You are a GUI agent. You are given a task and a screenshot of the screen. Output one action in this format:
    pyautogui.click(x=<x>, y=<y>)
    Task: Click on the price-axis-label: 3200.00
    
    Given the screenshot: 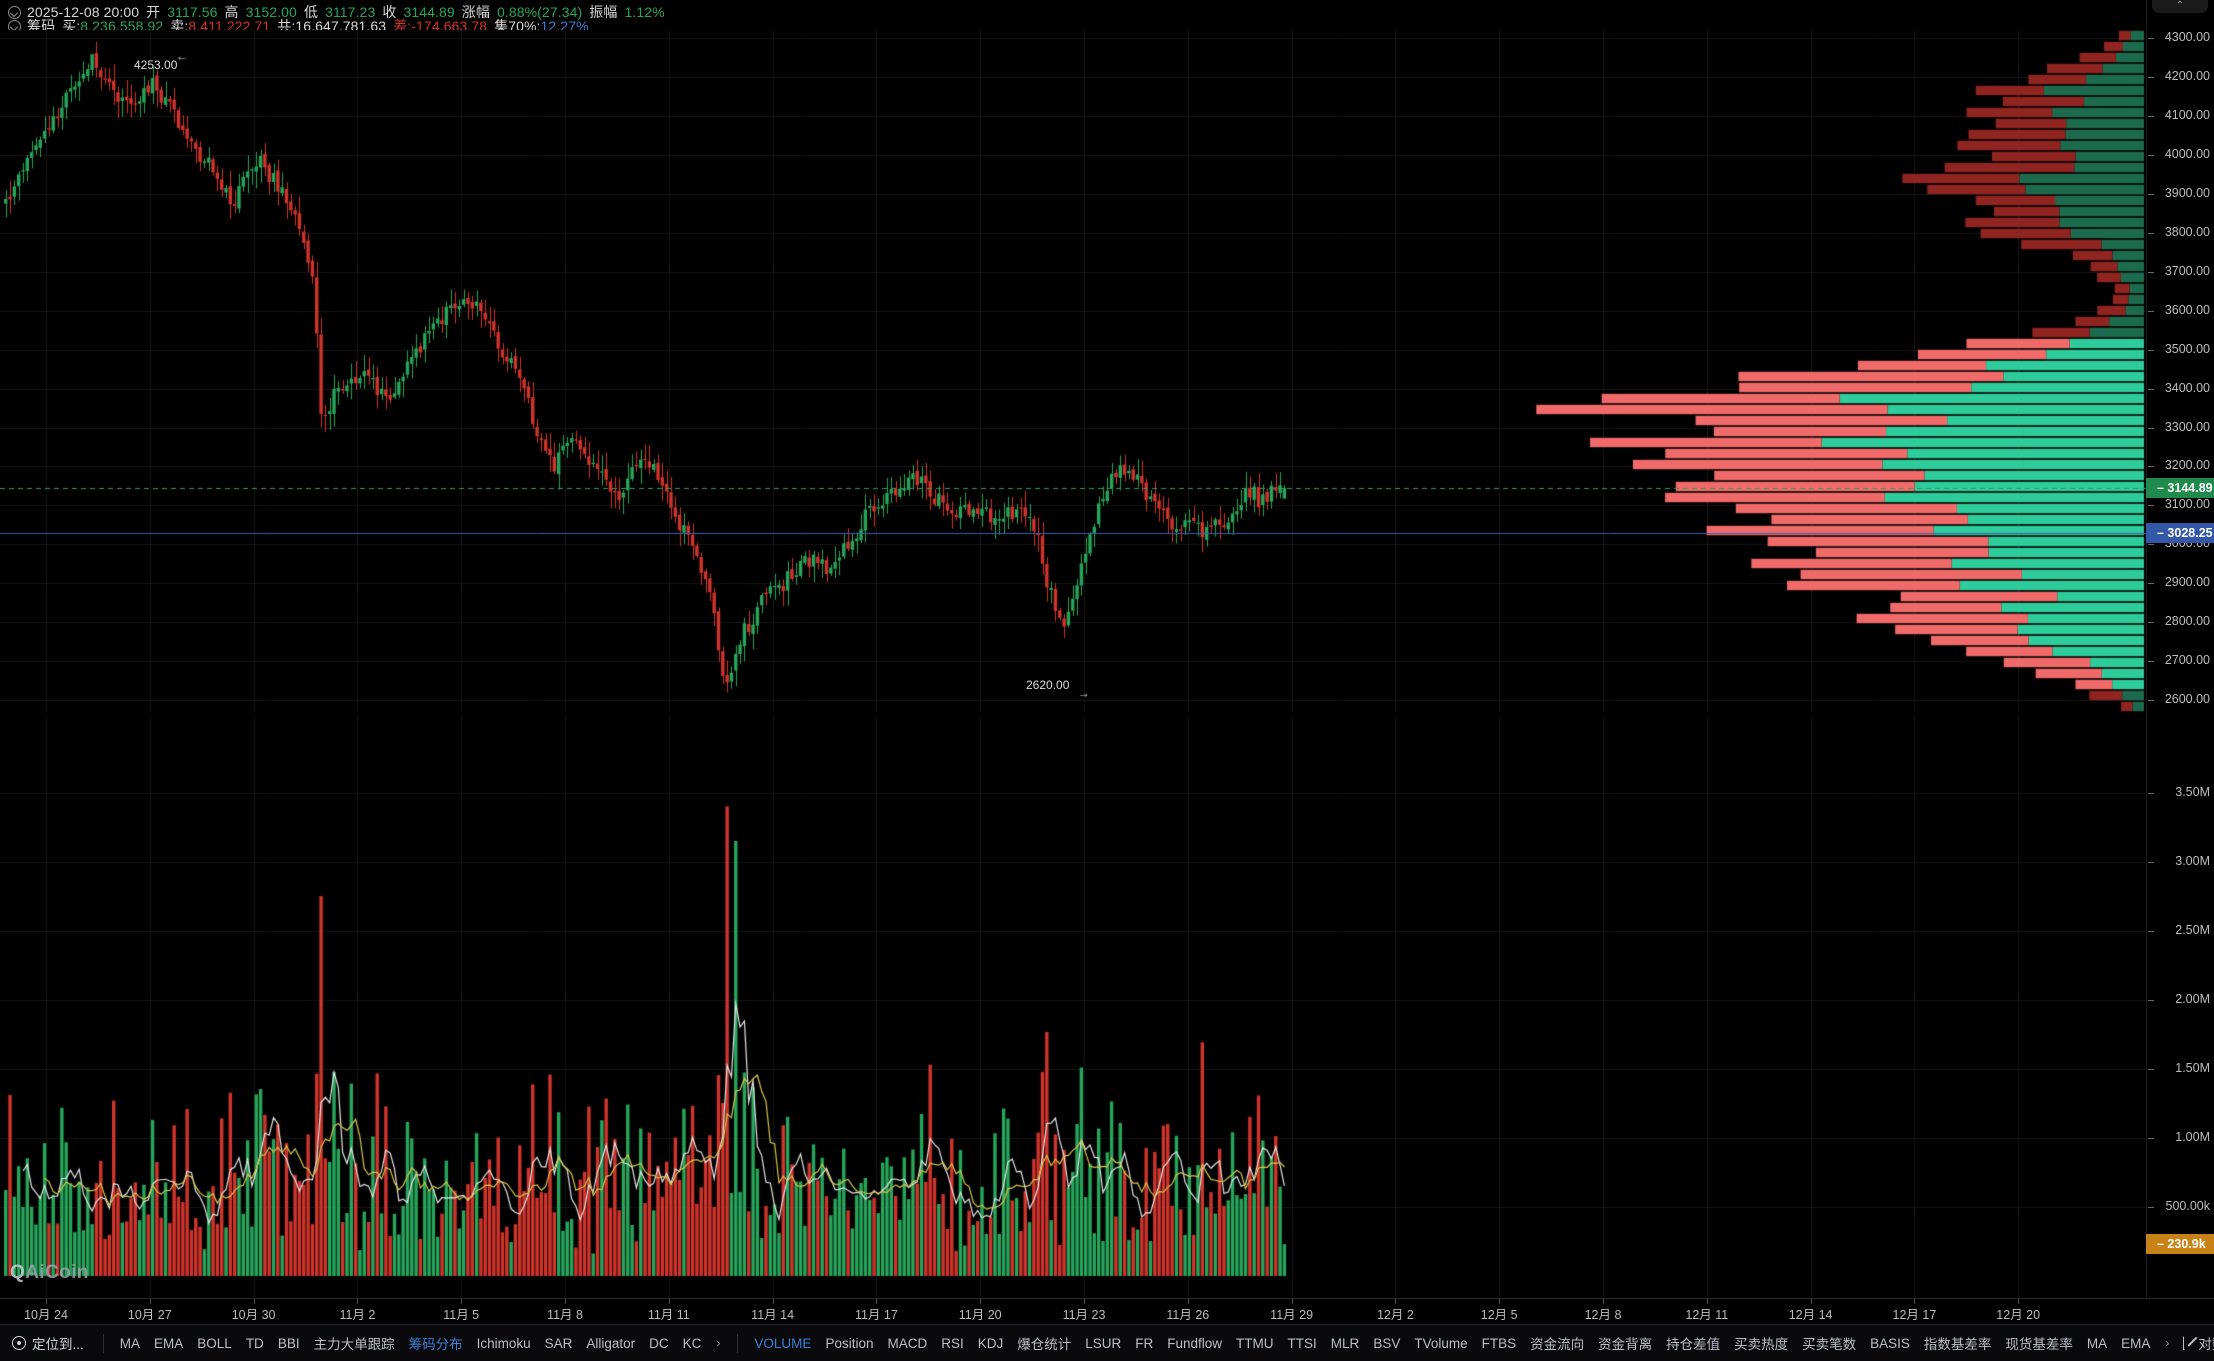 What is the action you would take?
    pyautogui.click(x=2187, y=465)
    